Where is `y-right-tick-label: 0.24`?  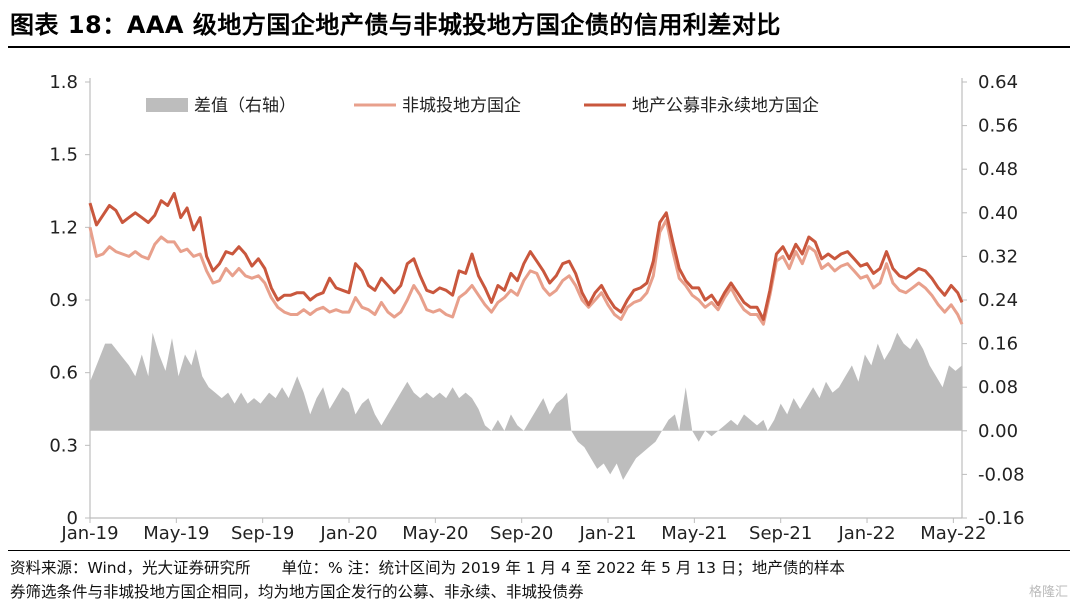
y-right-tick-label: 0.24 is located at coordinates (998, 300).